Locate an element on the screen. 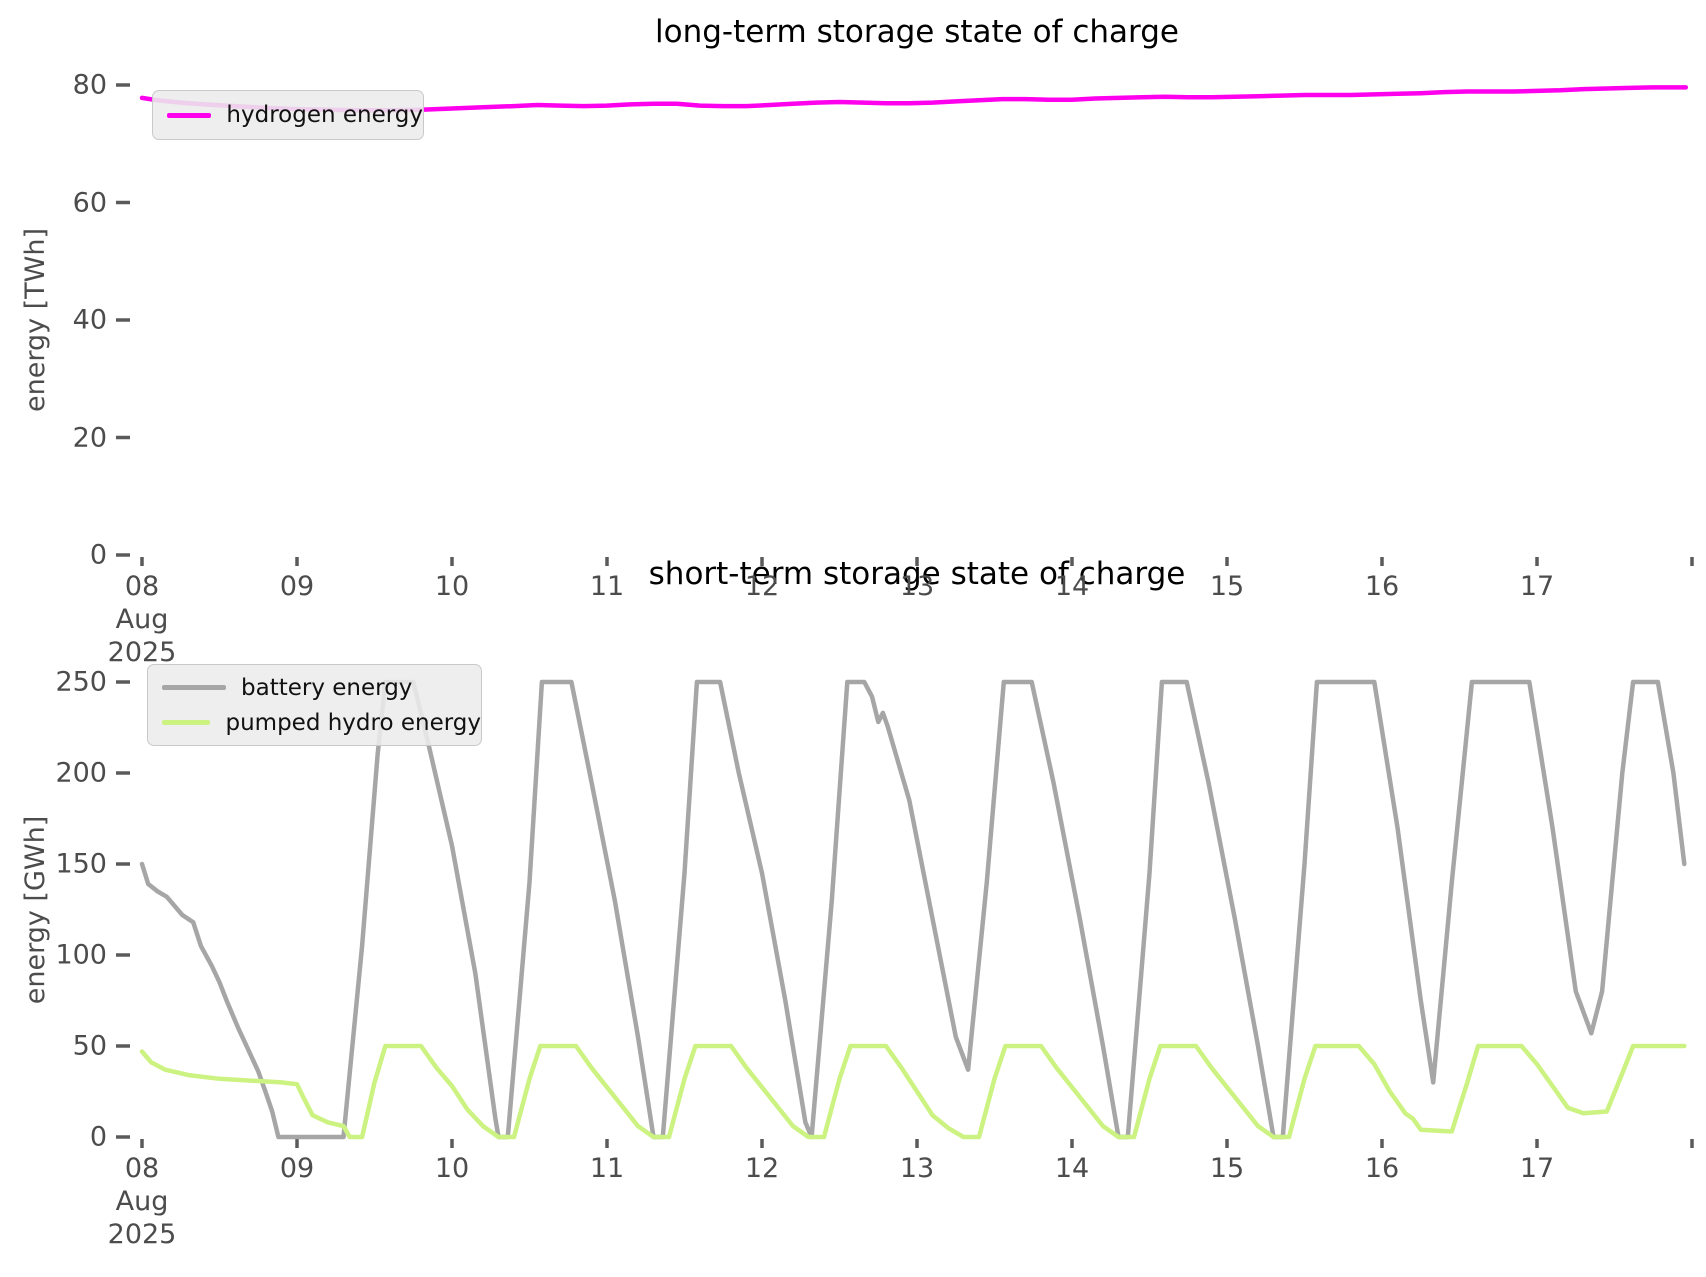 The width and height of the screenshot is (1706, 1277). long-term-y-axis-label: energy [TWh] is located at coordinates (35, 320).